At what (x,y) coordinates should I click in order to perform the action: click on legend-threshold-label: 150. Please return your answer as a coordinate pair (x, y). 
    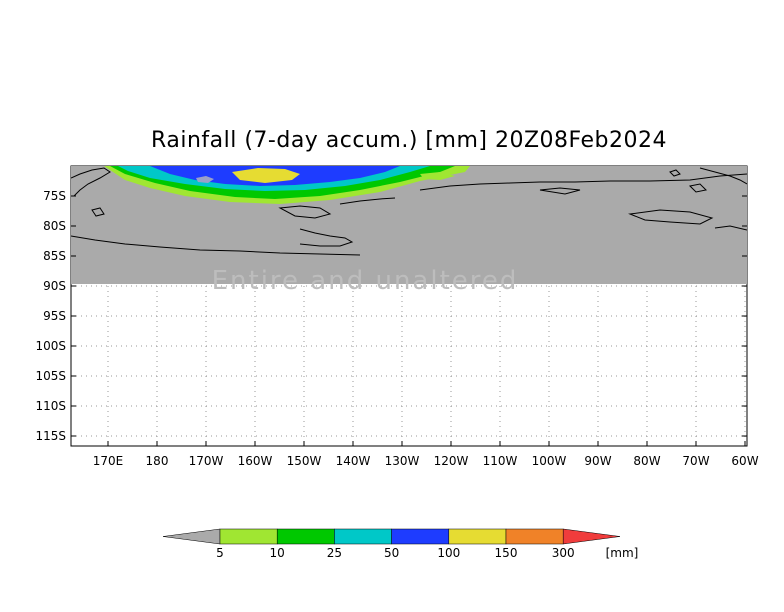
    Looking at the image, I should click on (506, 553).